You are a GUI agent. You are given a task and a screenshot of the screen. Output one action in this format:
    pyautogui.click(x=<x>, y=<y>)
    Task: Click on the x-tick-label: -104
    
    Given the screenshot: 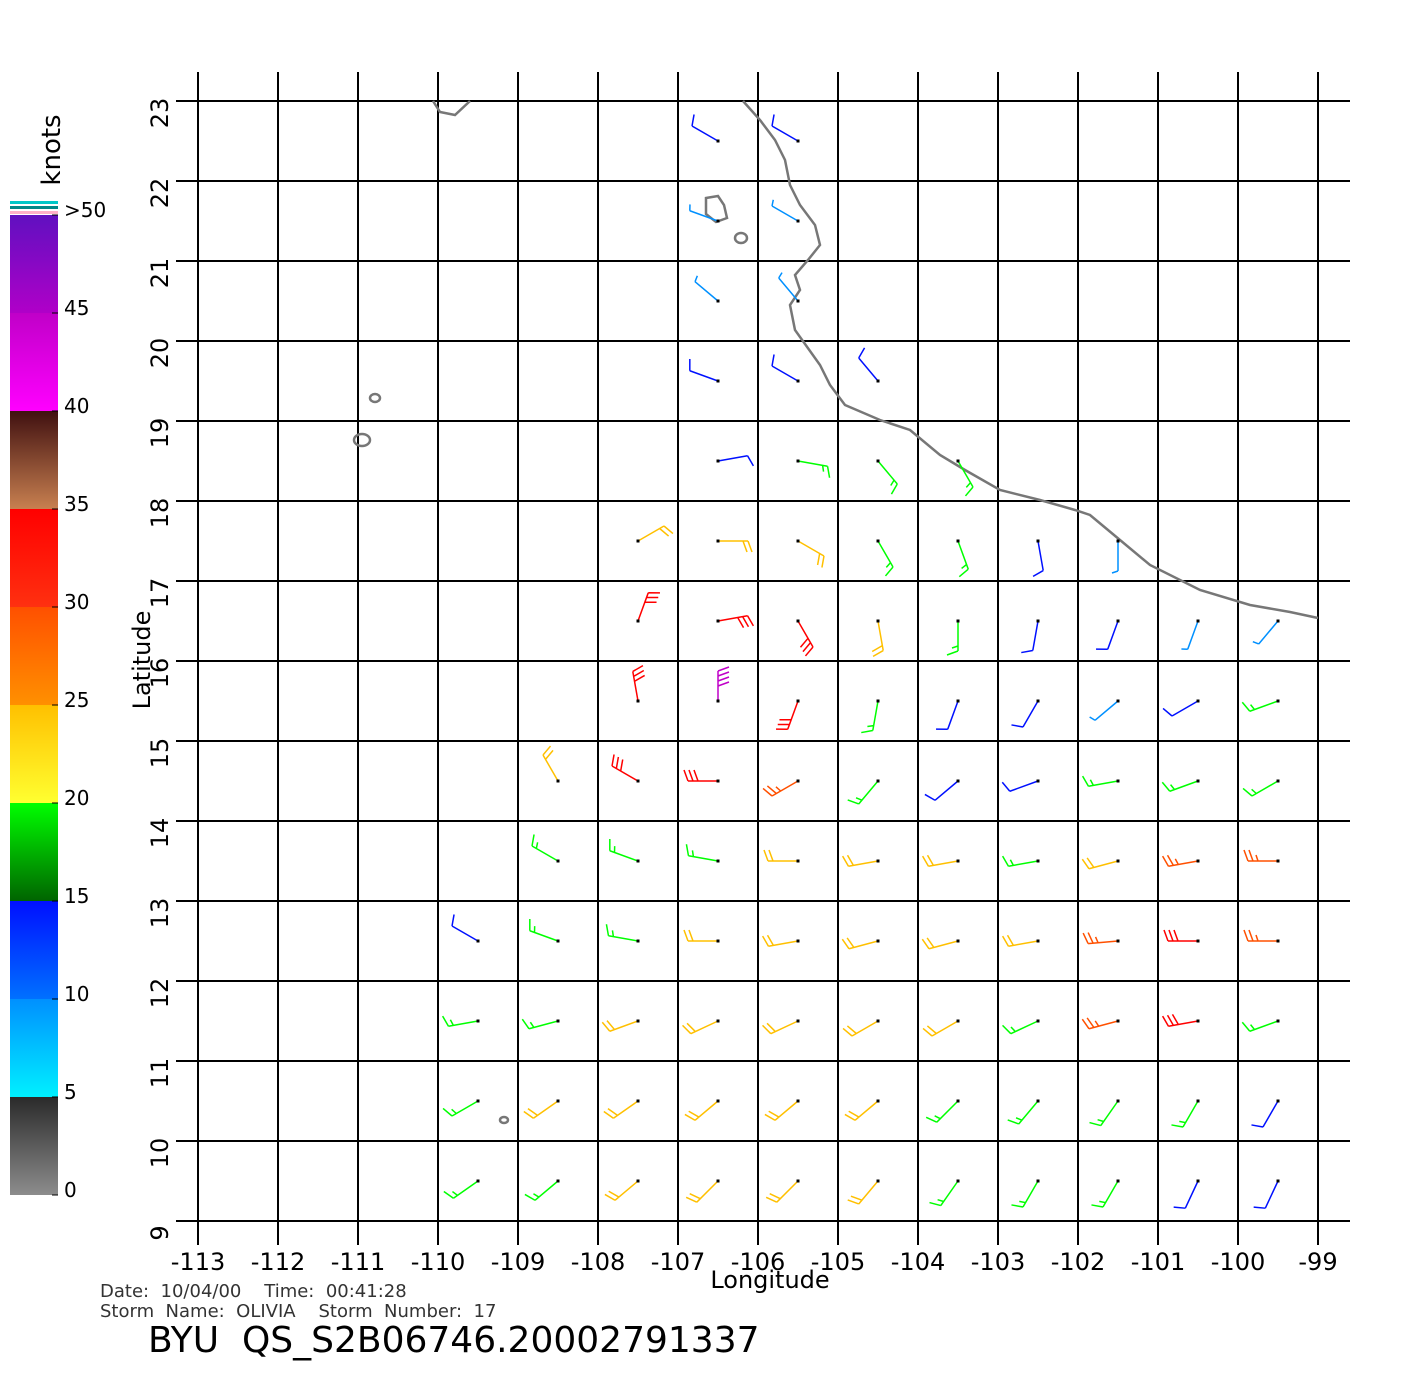 What is the action you would take?
    pyautogui.click(x=918, y=1262)
    